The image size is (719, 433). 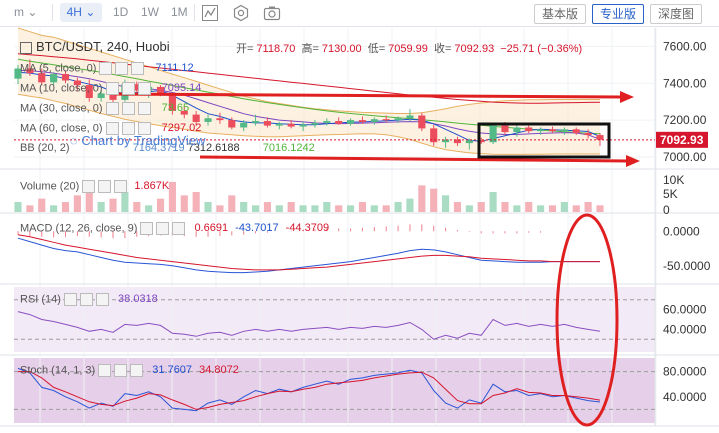 What do you see at coordinates (138, 140) in the screenshot?
I see `tradingview-watermark: ◌ Chart by TradingView` at bounding box center [138, 140].